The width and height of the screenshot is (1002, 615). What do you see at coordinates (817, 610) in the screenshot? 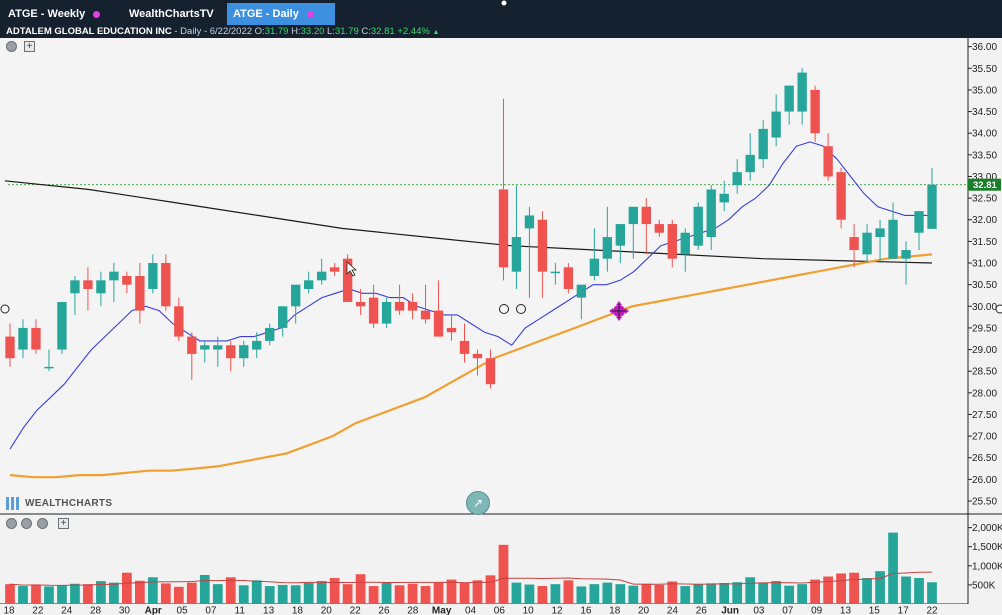
I see `time-tick-label: 09` at bounding box center [817, 610].